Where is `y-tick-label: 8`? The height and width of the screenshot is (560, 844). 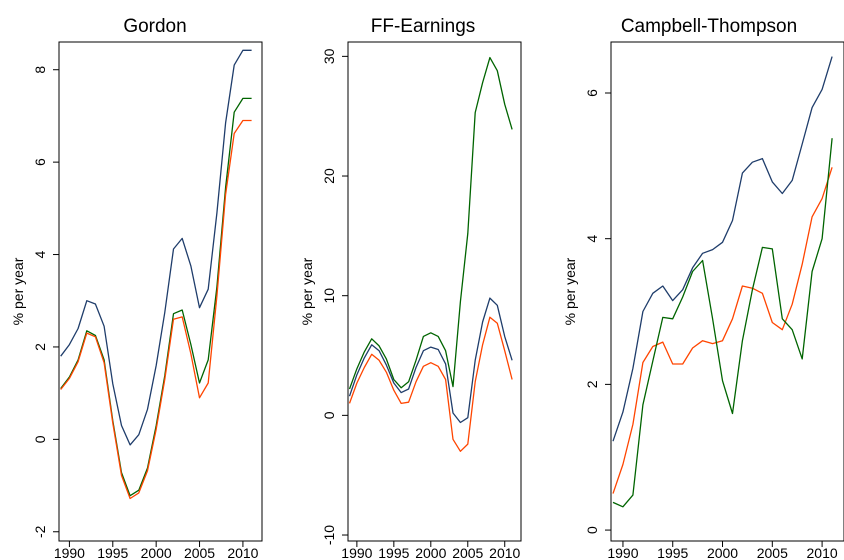 y-tick-label: 8 is located at coordinates (40, 70).